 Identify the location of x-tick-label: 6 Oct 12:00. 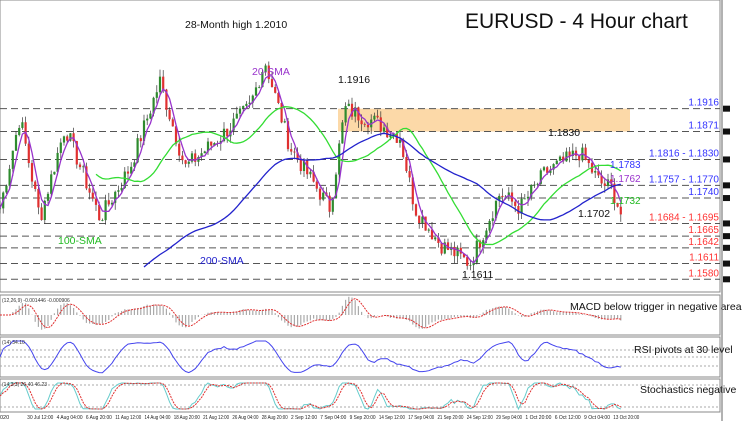
(568, 418).